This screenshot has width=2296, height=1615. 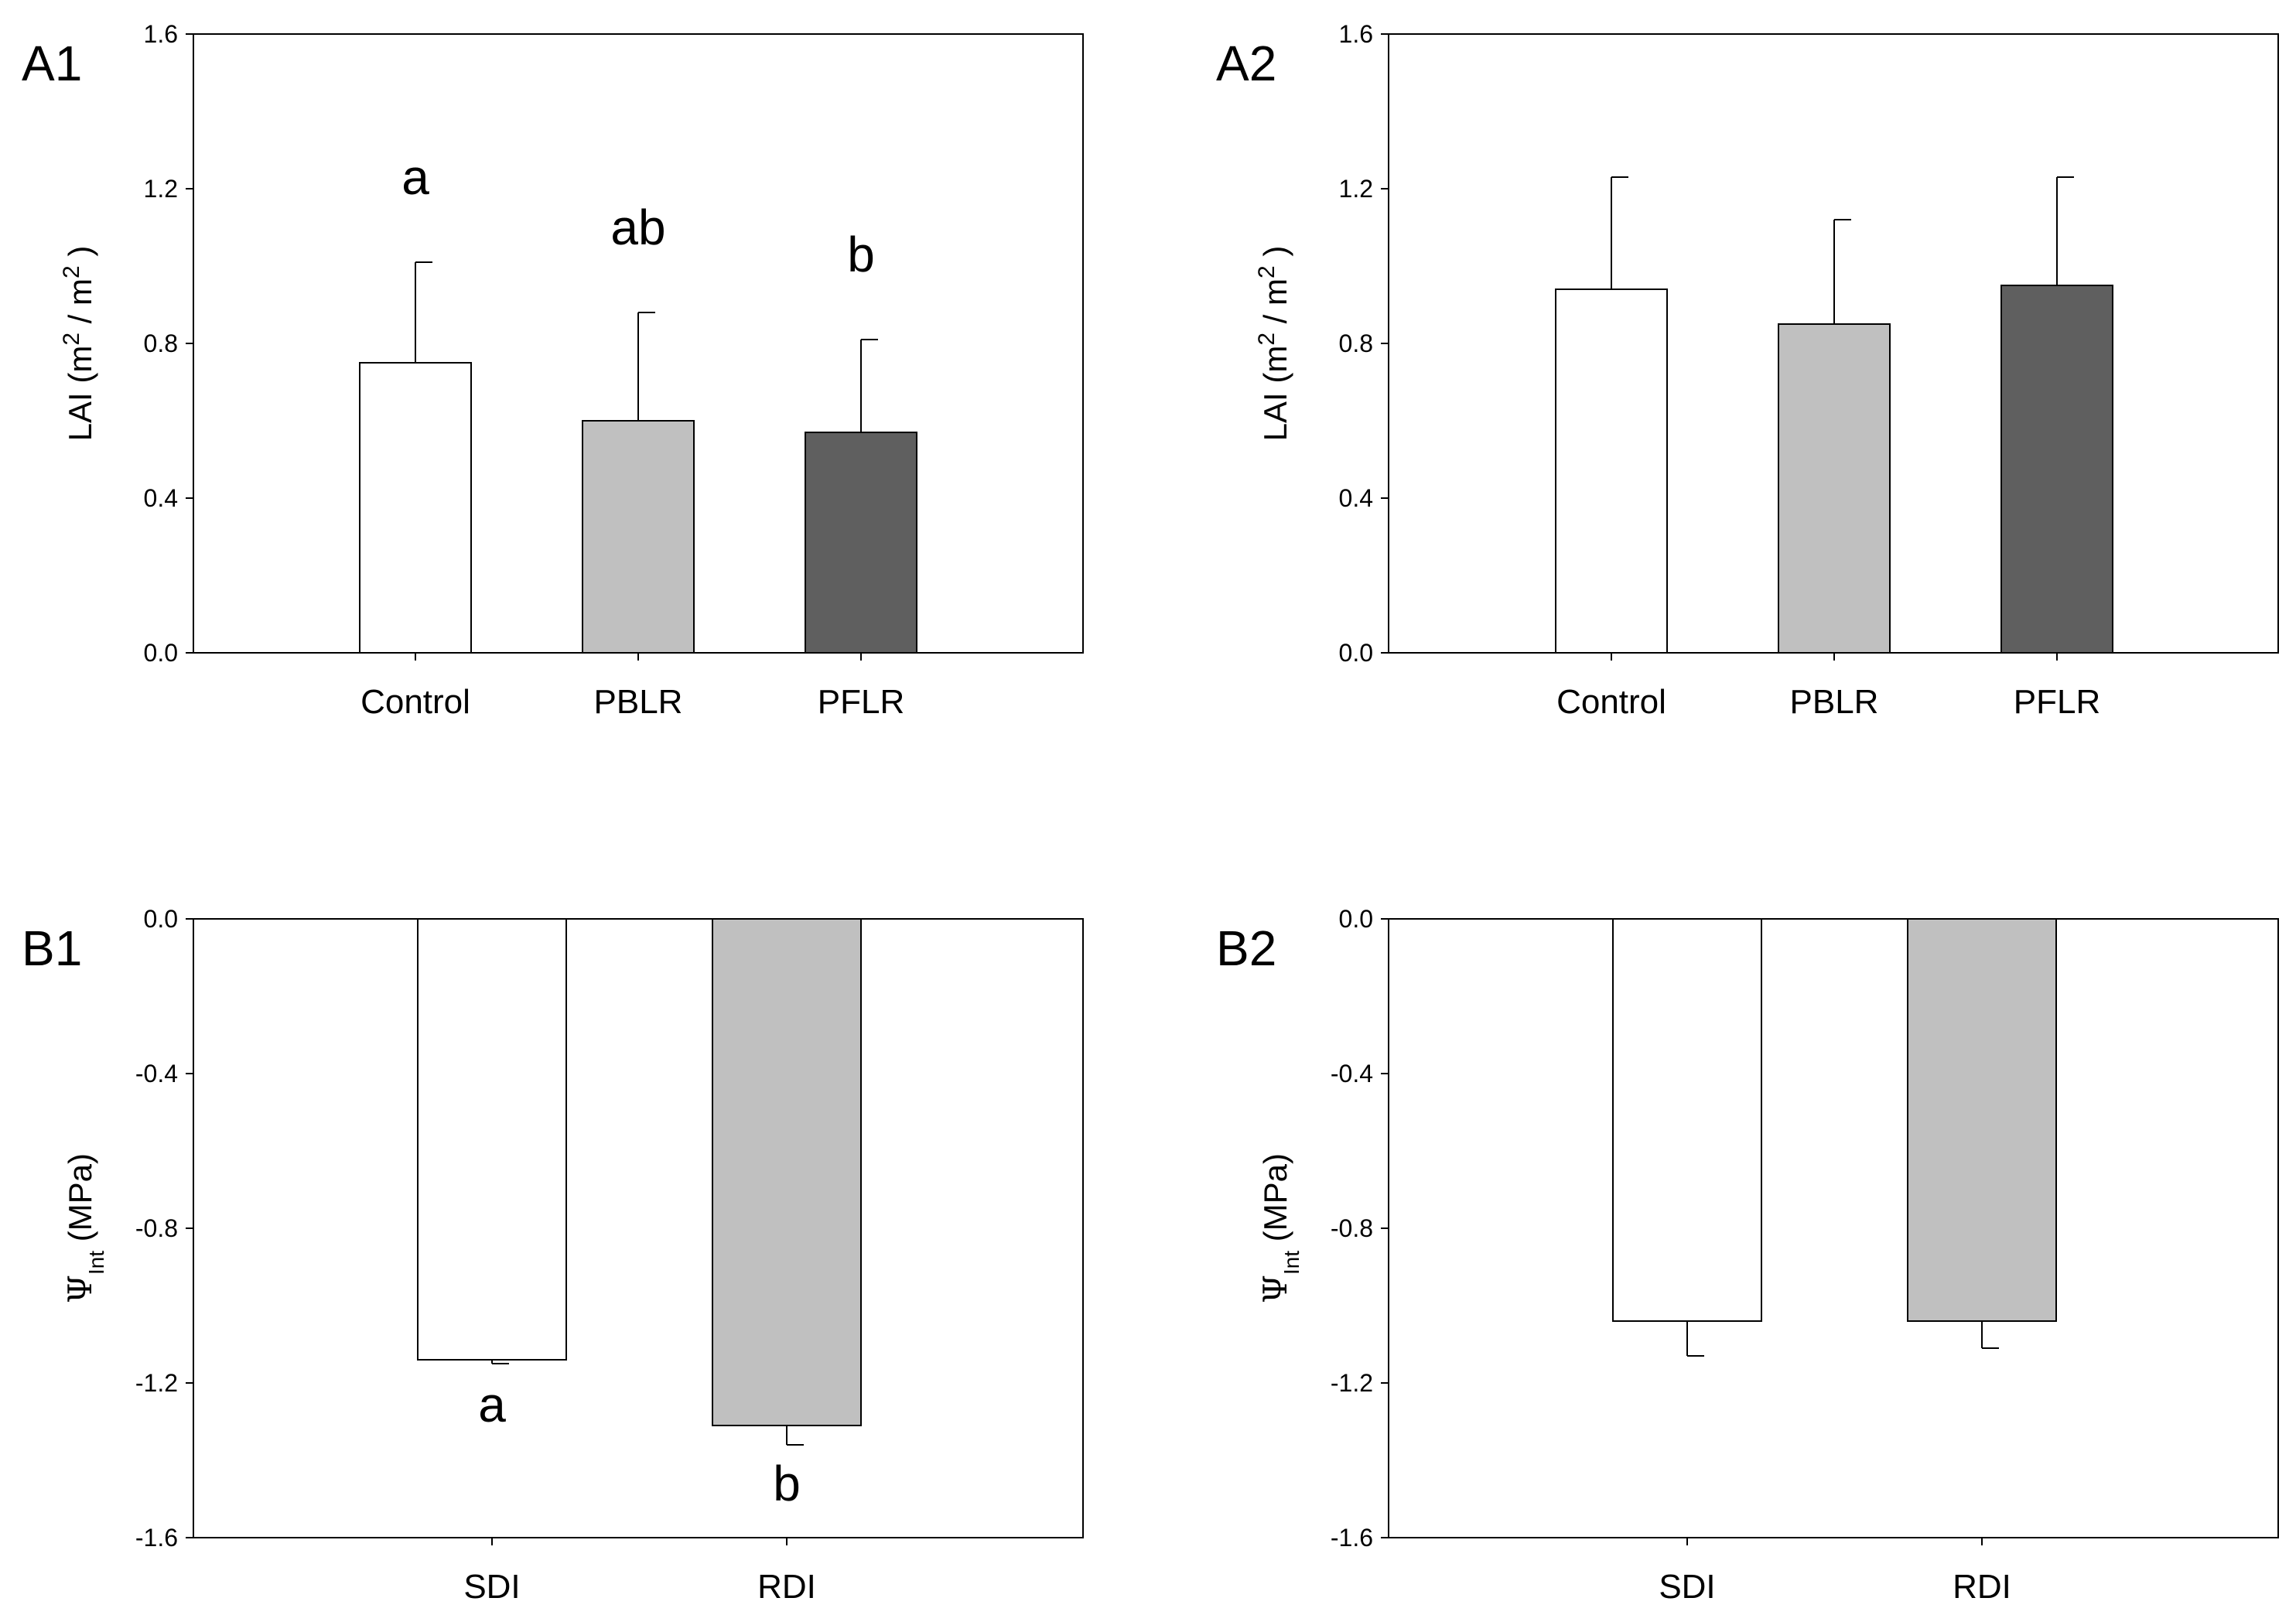 What do you see at coordinates (1246, 63) in the screenshot?
I see `panel-label: A2` at bounding box center [1246, 63].